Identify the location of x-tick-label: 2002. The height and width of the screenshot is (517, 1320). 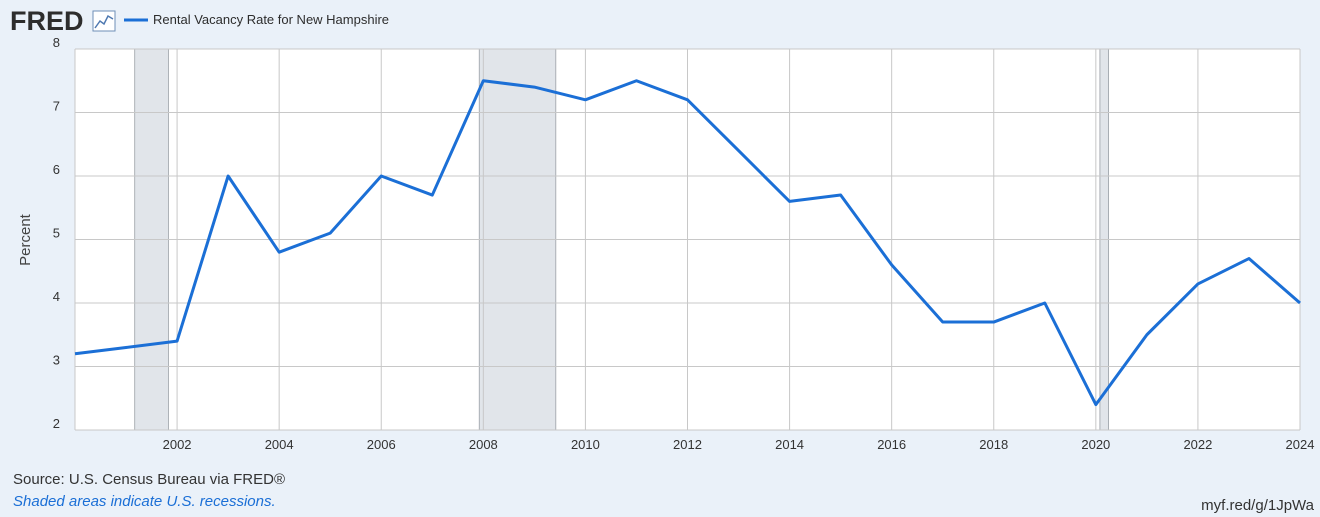
(177, 444).